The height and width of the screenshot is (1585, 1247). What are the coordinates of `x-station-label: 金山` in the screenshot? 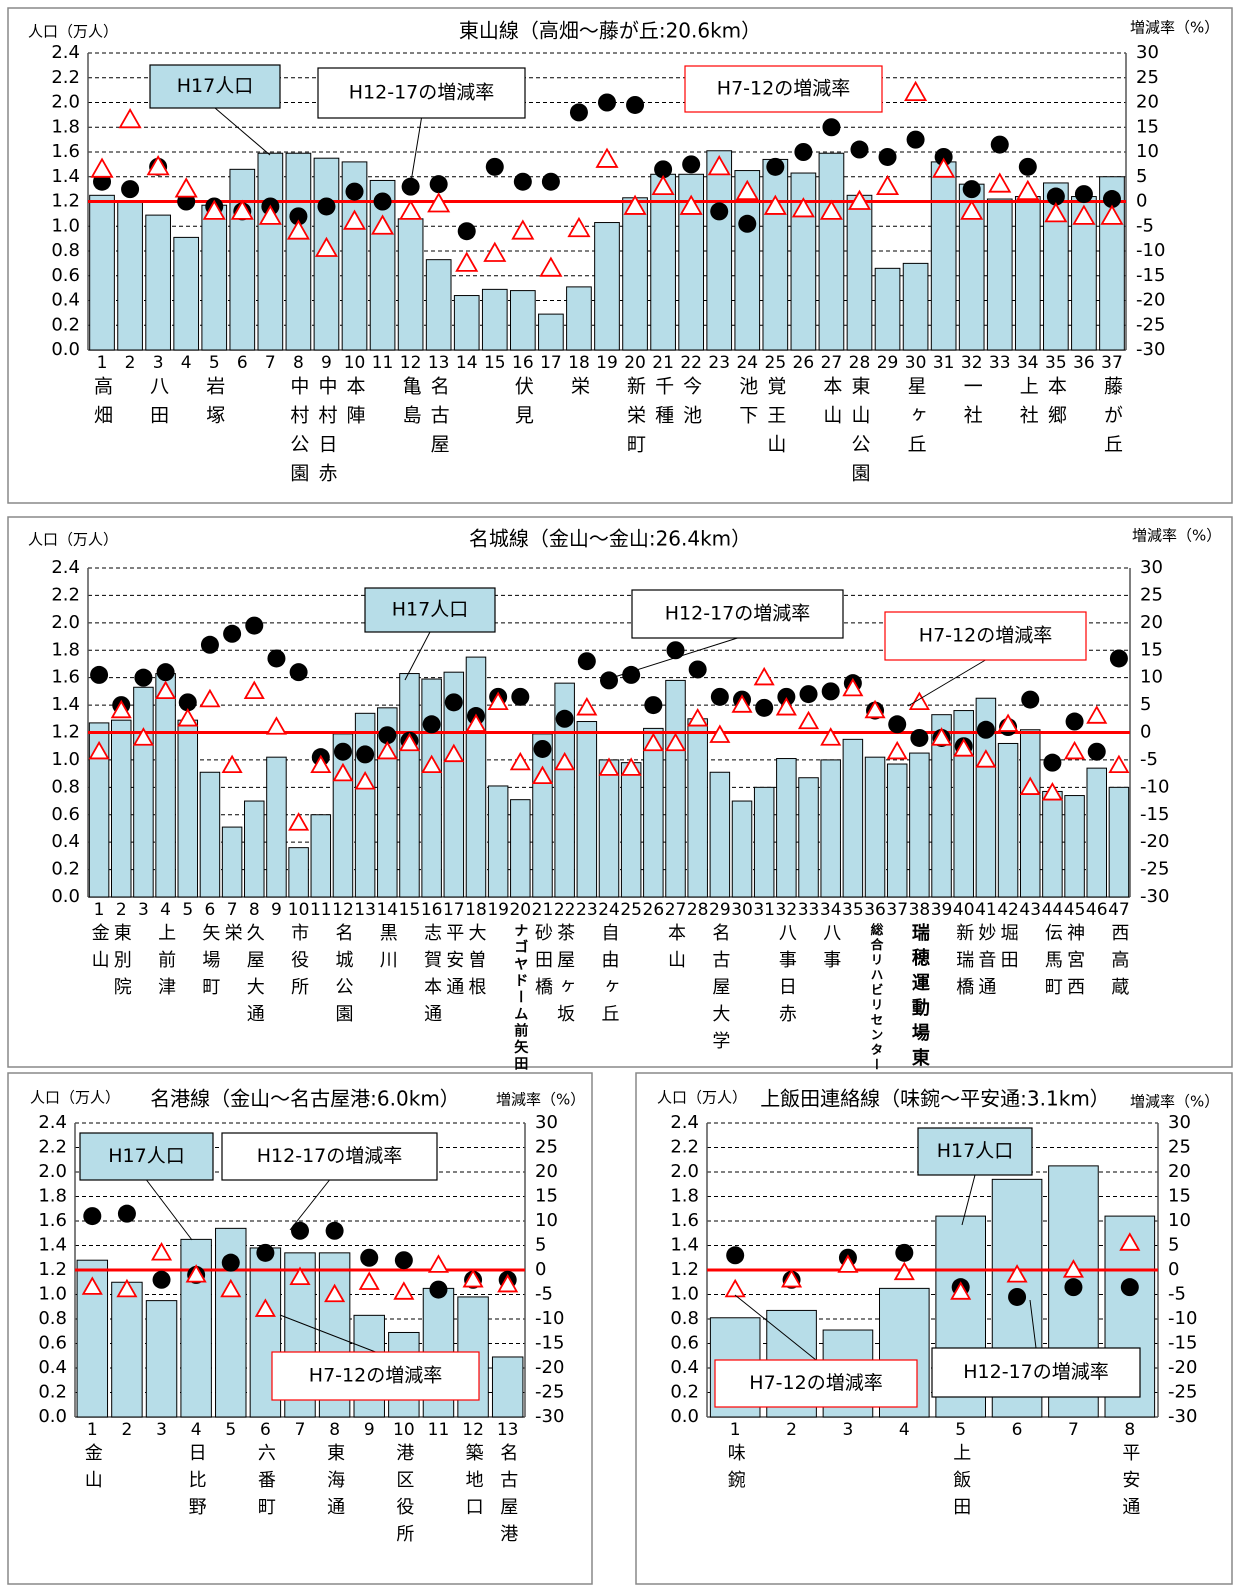 It's located at (99, 950).